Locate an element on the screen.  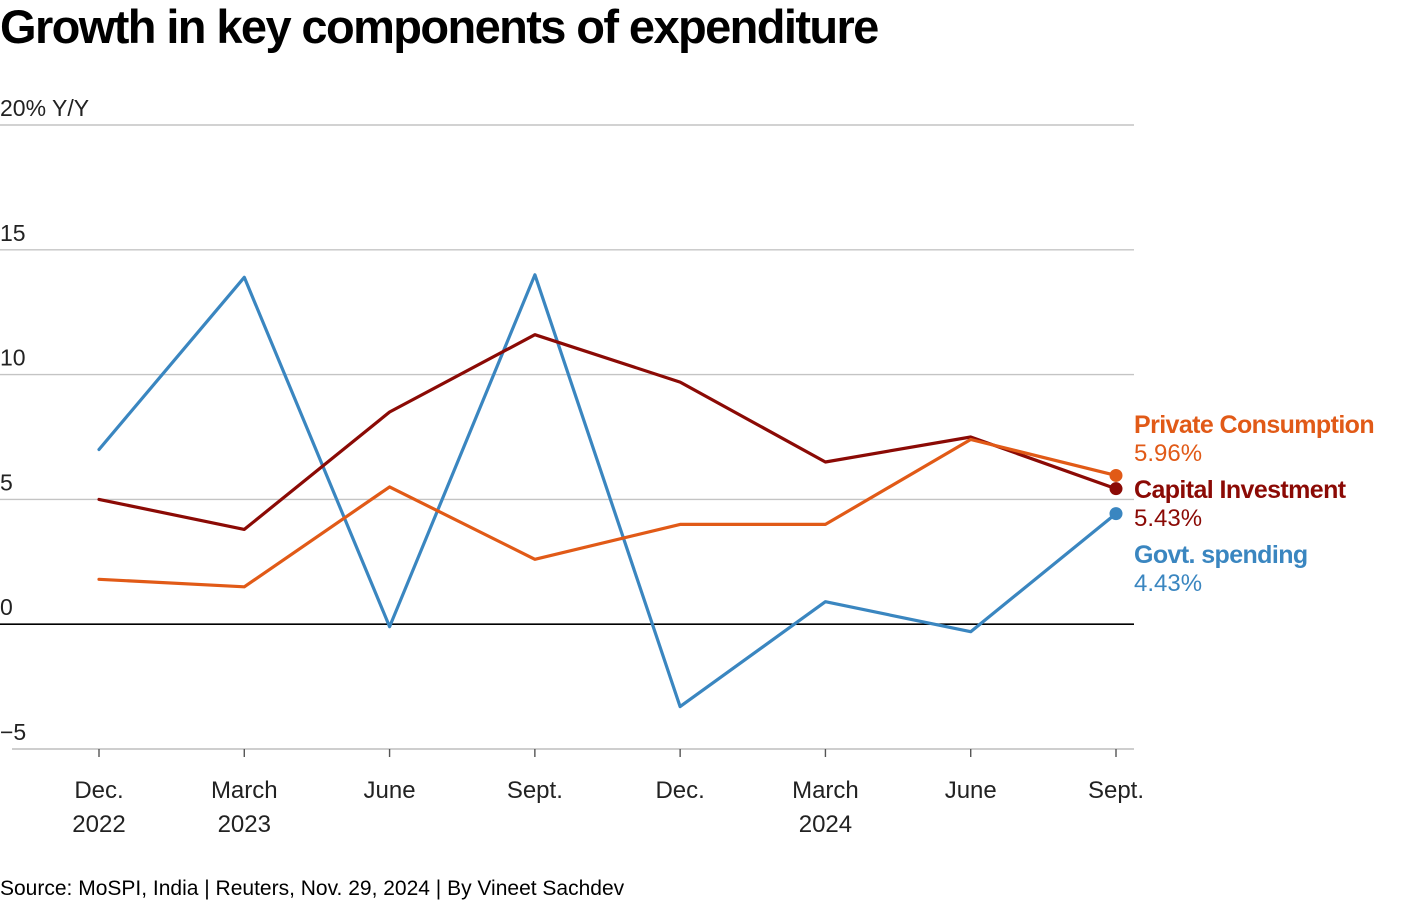
x-tick-label: 2023 is located at coordinates (244, 824).